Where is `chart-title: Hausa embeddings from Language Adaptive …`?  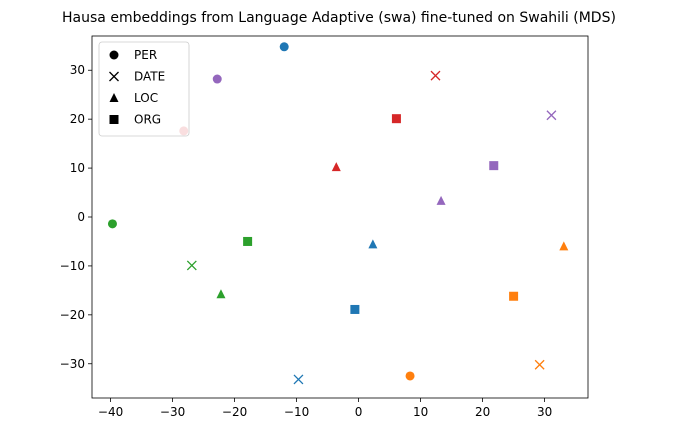 chart-title: Hausa embeddings from Language Adaptive … is located at coordinates (339, 18).